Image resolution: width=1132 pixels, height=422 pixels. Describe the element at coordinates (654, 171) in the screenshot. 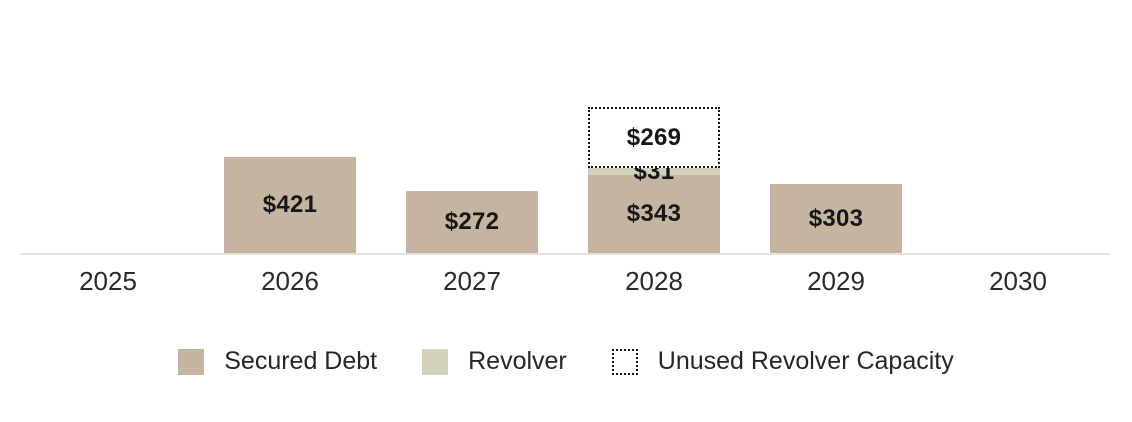

I see `bar-revolver-2028: $31` at that location.